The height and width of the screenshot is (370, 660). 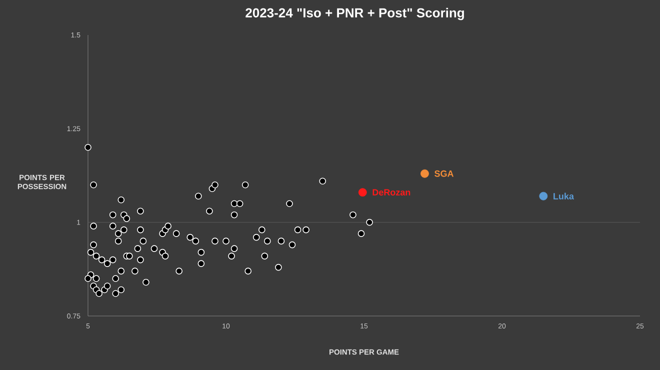 I want to click on series-label: DeRozan, so click(x=391, y=192).